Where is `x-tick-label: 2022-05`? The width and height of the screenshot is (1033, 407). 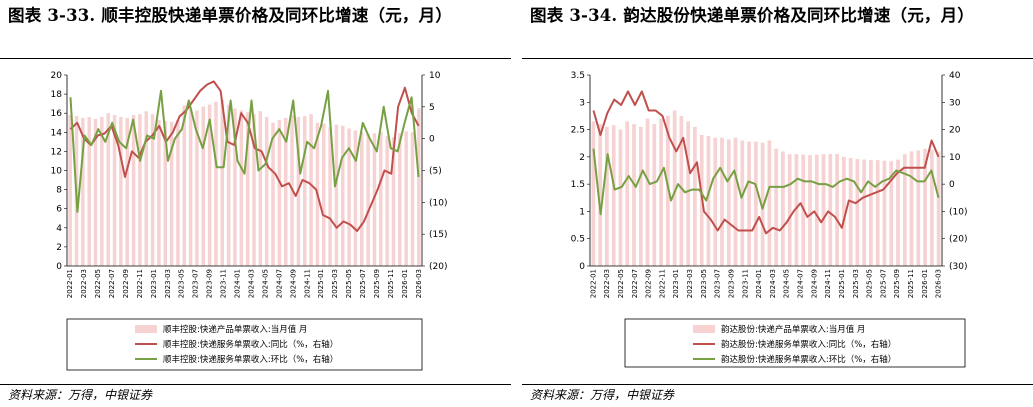 x-tick-label: 2022-05 is located at coordinates (98, 283).